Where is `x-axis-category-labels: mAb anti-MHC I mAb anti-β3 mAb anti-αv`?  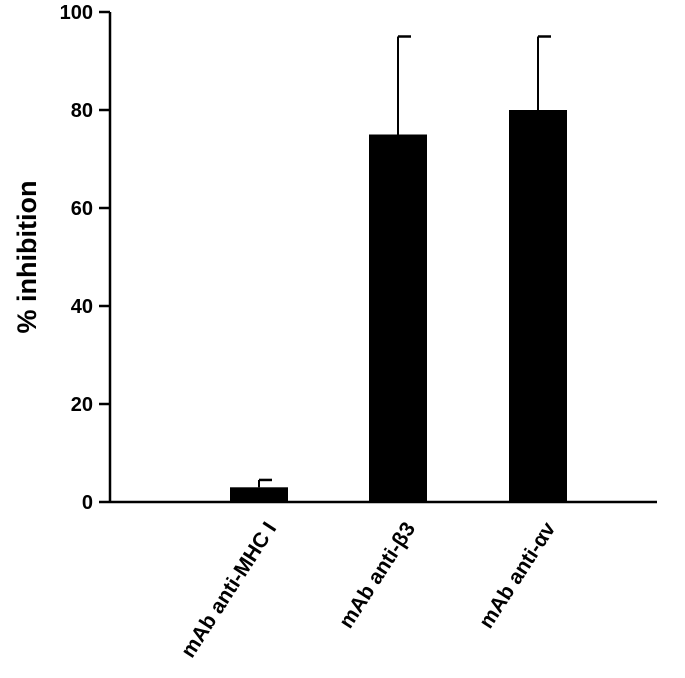 x-axis-category-labels: mAb anti-MHC I mAb anti-β3 mAb anti-αv is located at coordinates (369, 590).